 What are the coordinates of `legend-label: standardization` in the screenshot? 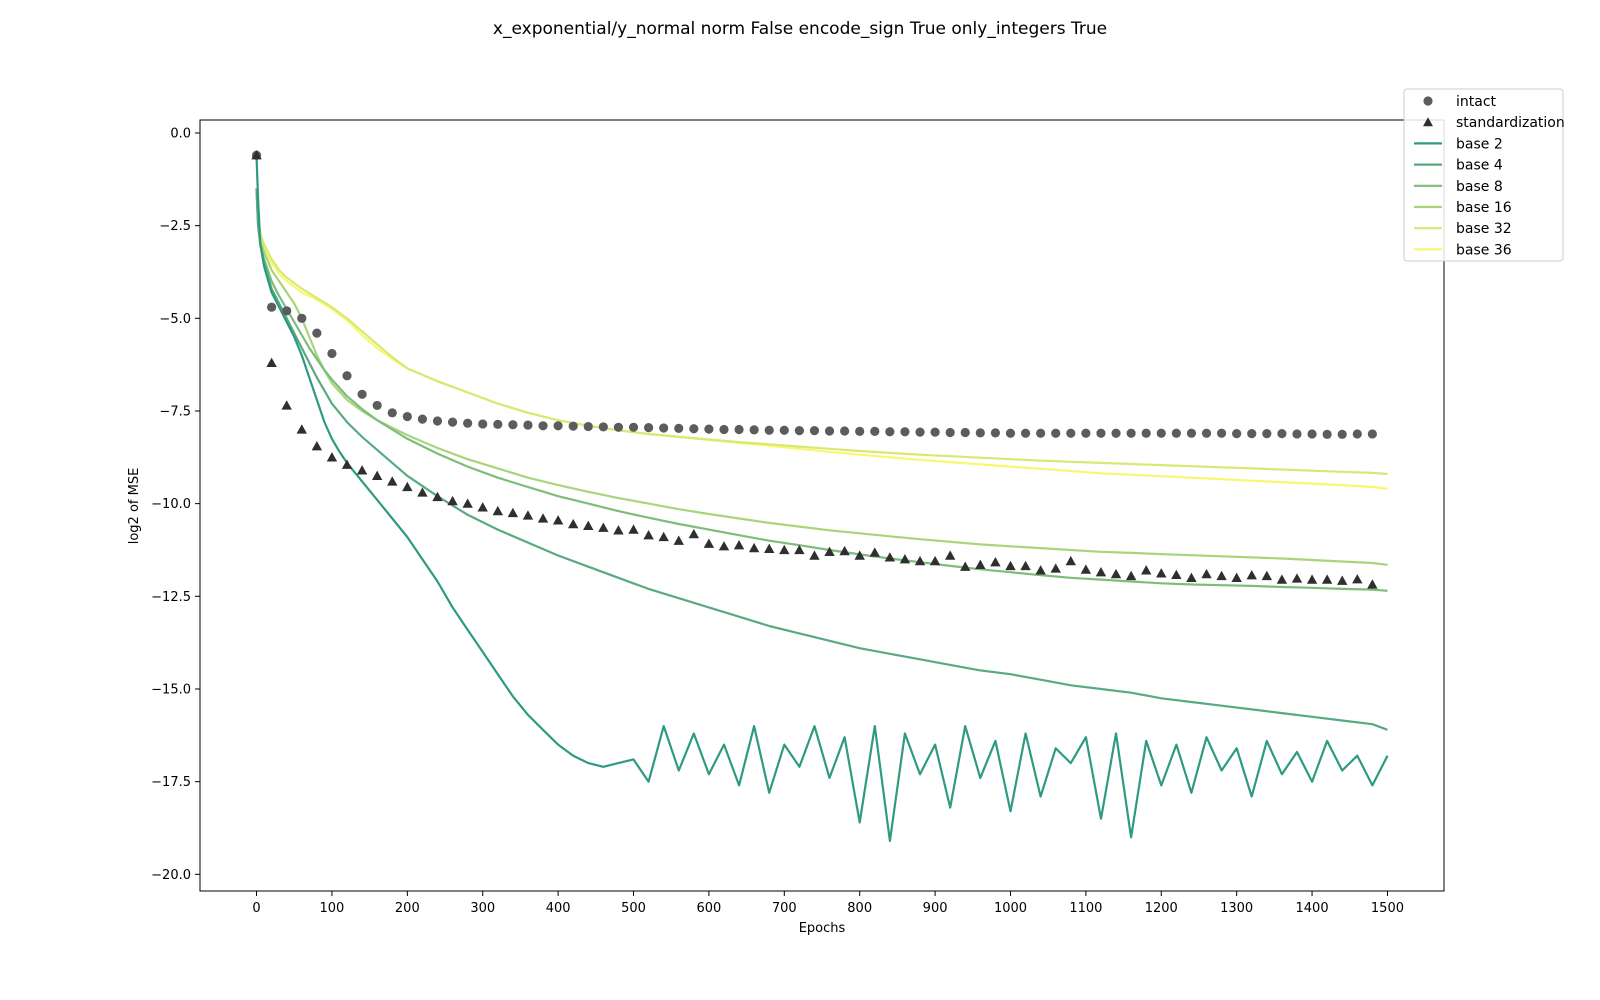 It's located at (1510, 123).